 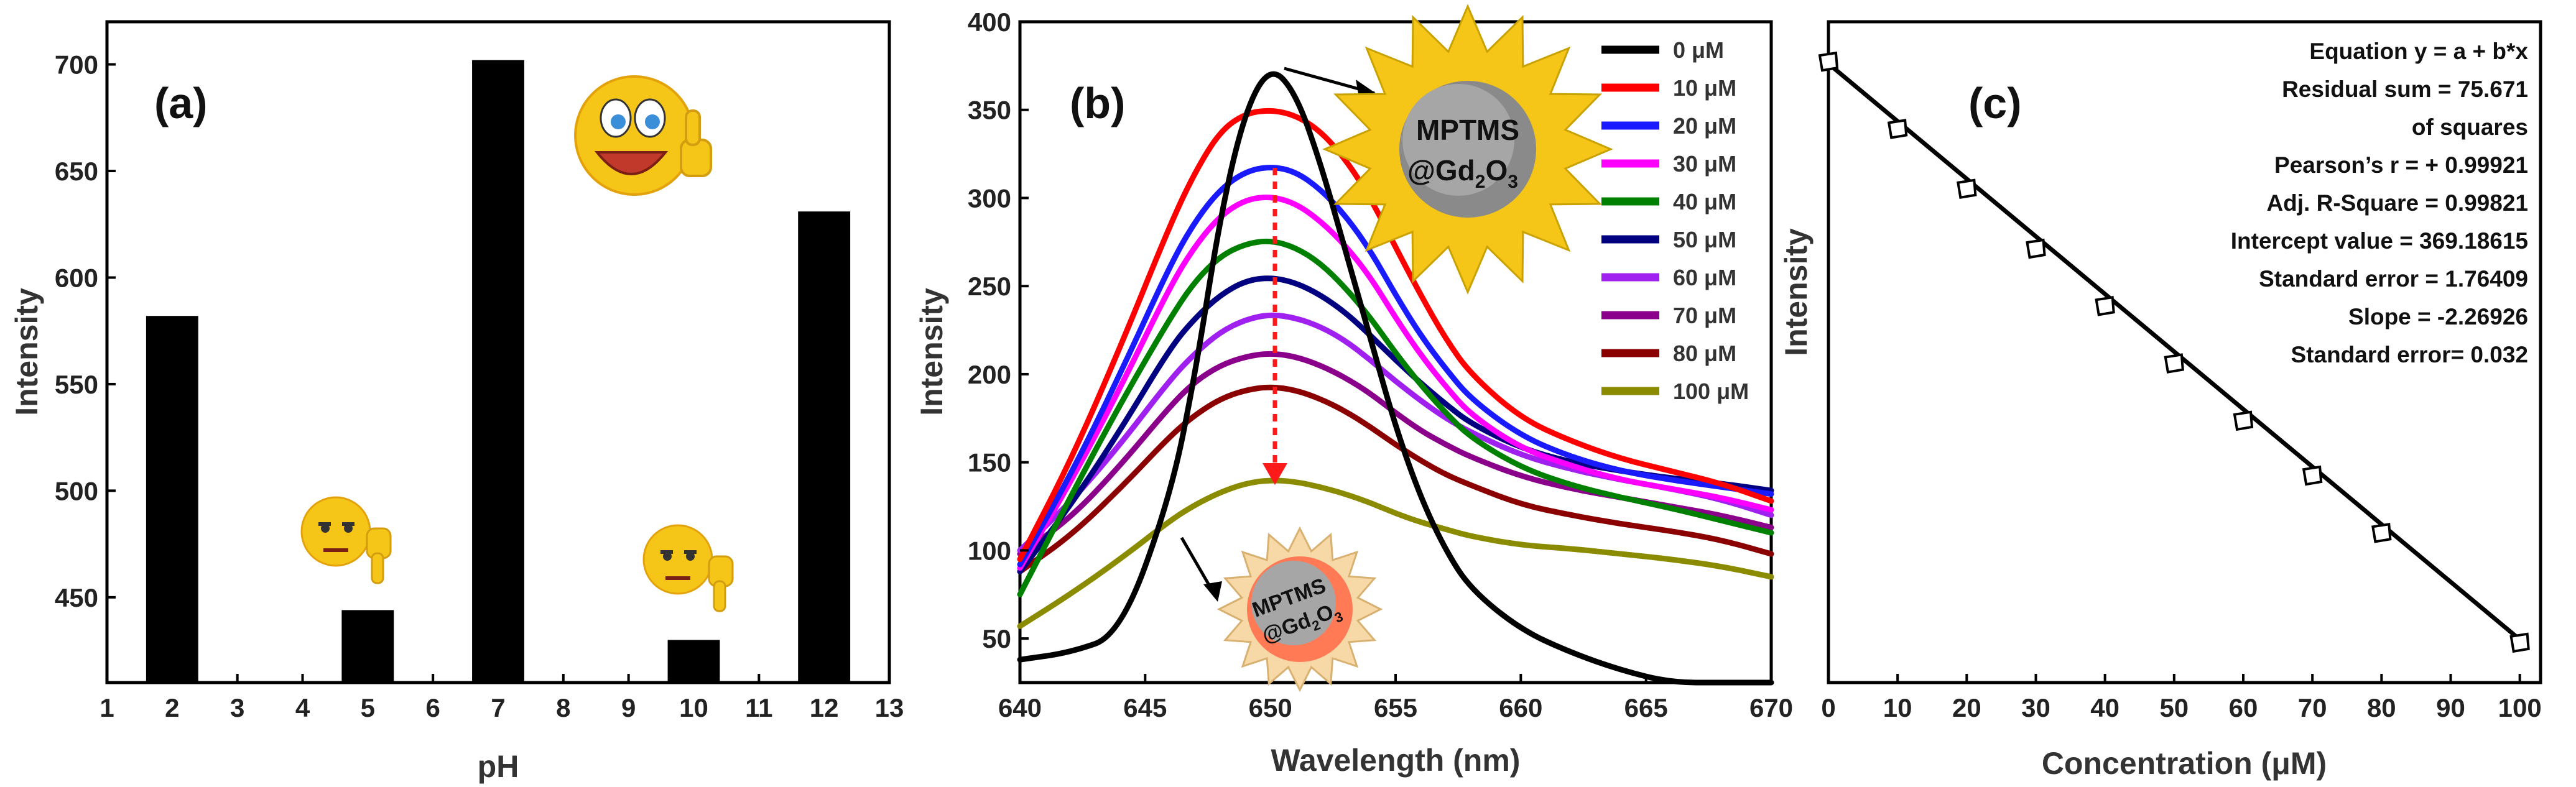 What do you see at coordinates (107, 707) in the screenshot?
I see `x-tick-label: 1` at bounding box center [107, 707].